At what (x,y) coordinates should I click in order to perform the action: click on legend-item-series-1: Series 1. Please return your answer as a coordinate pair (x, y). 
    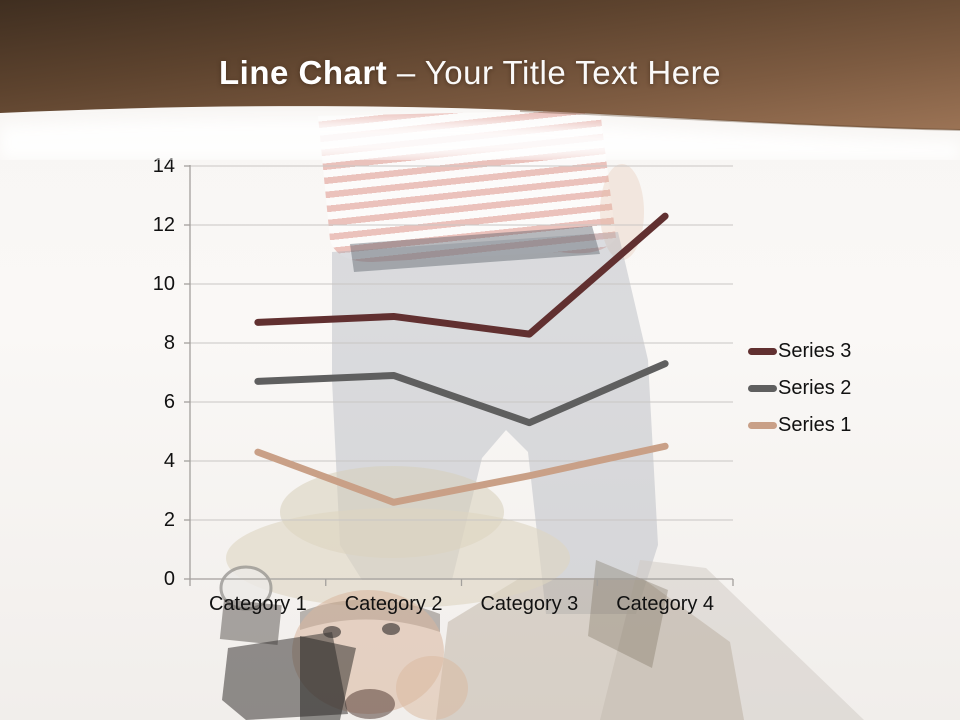
    Looking at the image, I should click on (799, 425).